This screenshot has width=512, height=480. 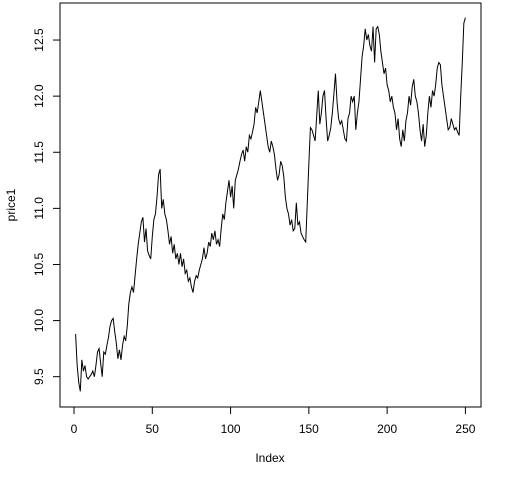 What do you see at coordinates (39, 208) in the screenshot?
I see `y-tick-label: 11.0` at bounding box center [39, 208].